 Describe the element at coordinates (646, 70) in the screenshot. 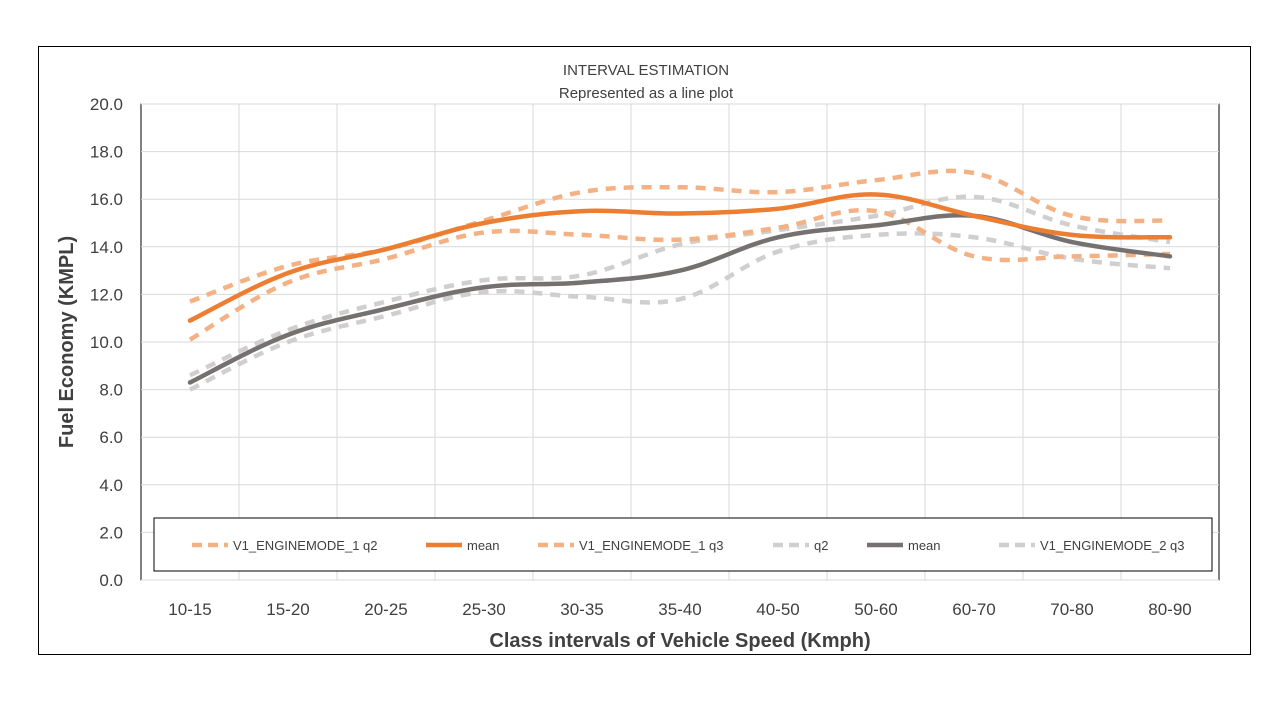

I see `chart-title: INTERVAL ESTIMATION` at that location.